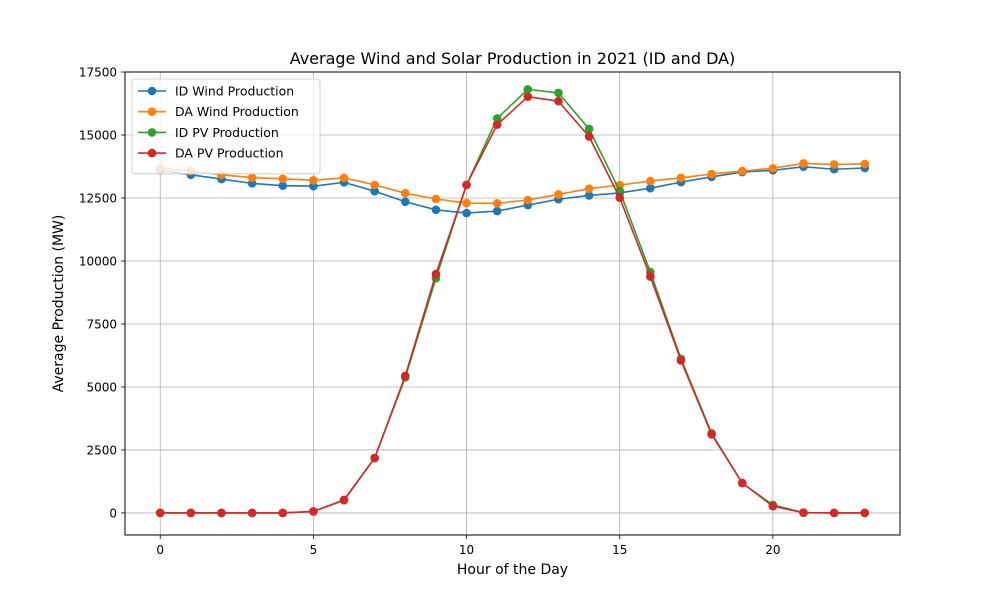 The image size is (1000, 604). I want to click on y-tick-label: 2500, so click(101, 450).